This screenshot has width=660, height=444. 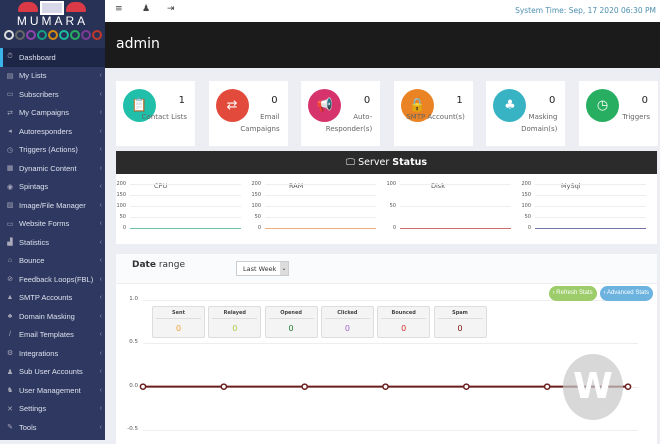 I want to click on sidebar-icon: ▦, so click(x=10, y=169).